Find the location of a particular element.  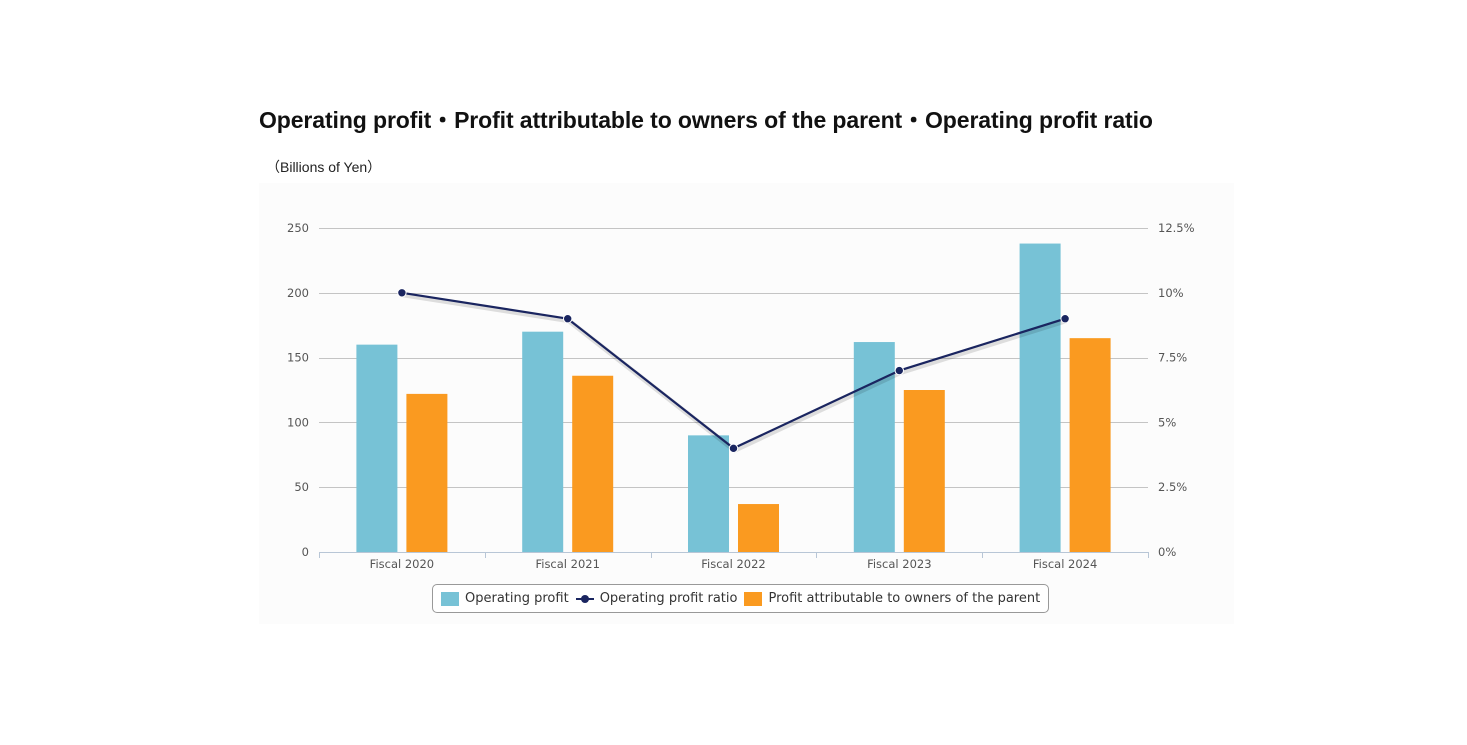

left-axis-tick-label: 0 is located at coordinates (305, 552).